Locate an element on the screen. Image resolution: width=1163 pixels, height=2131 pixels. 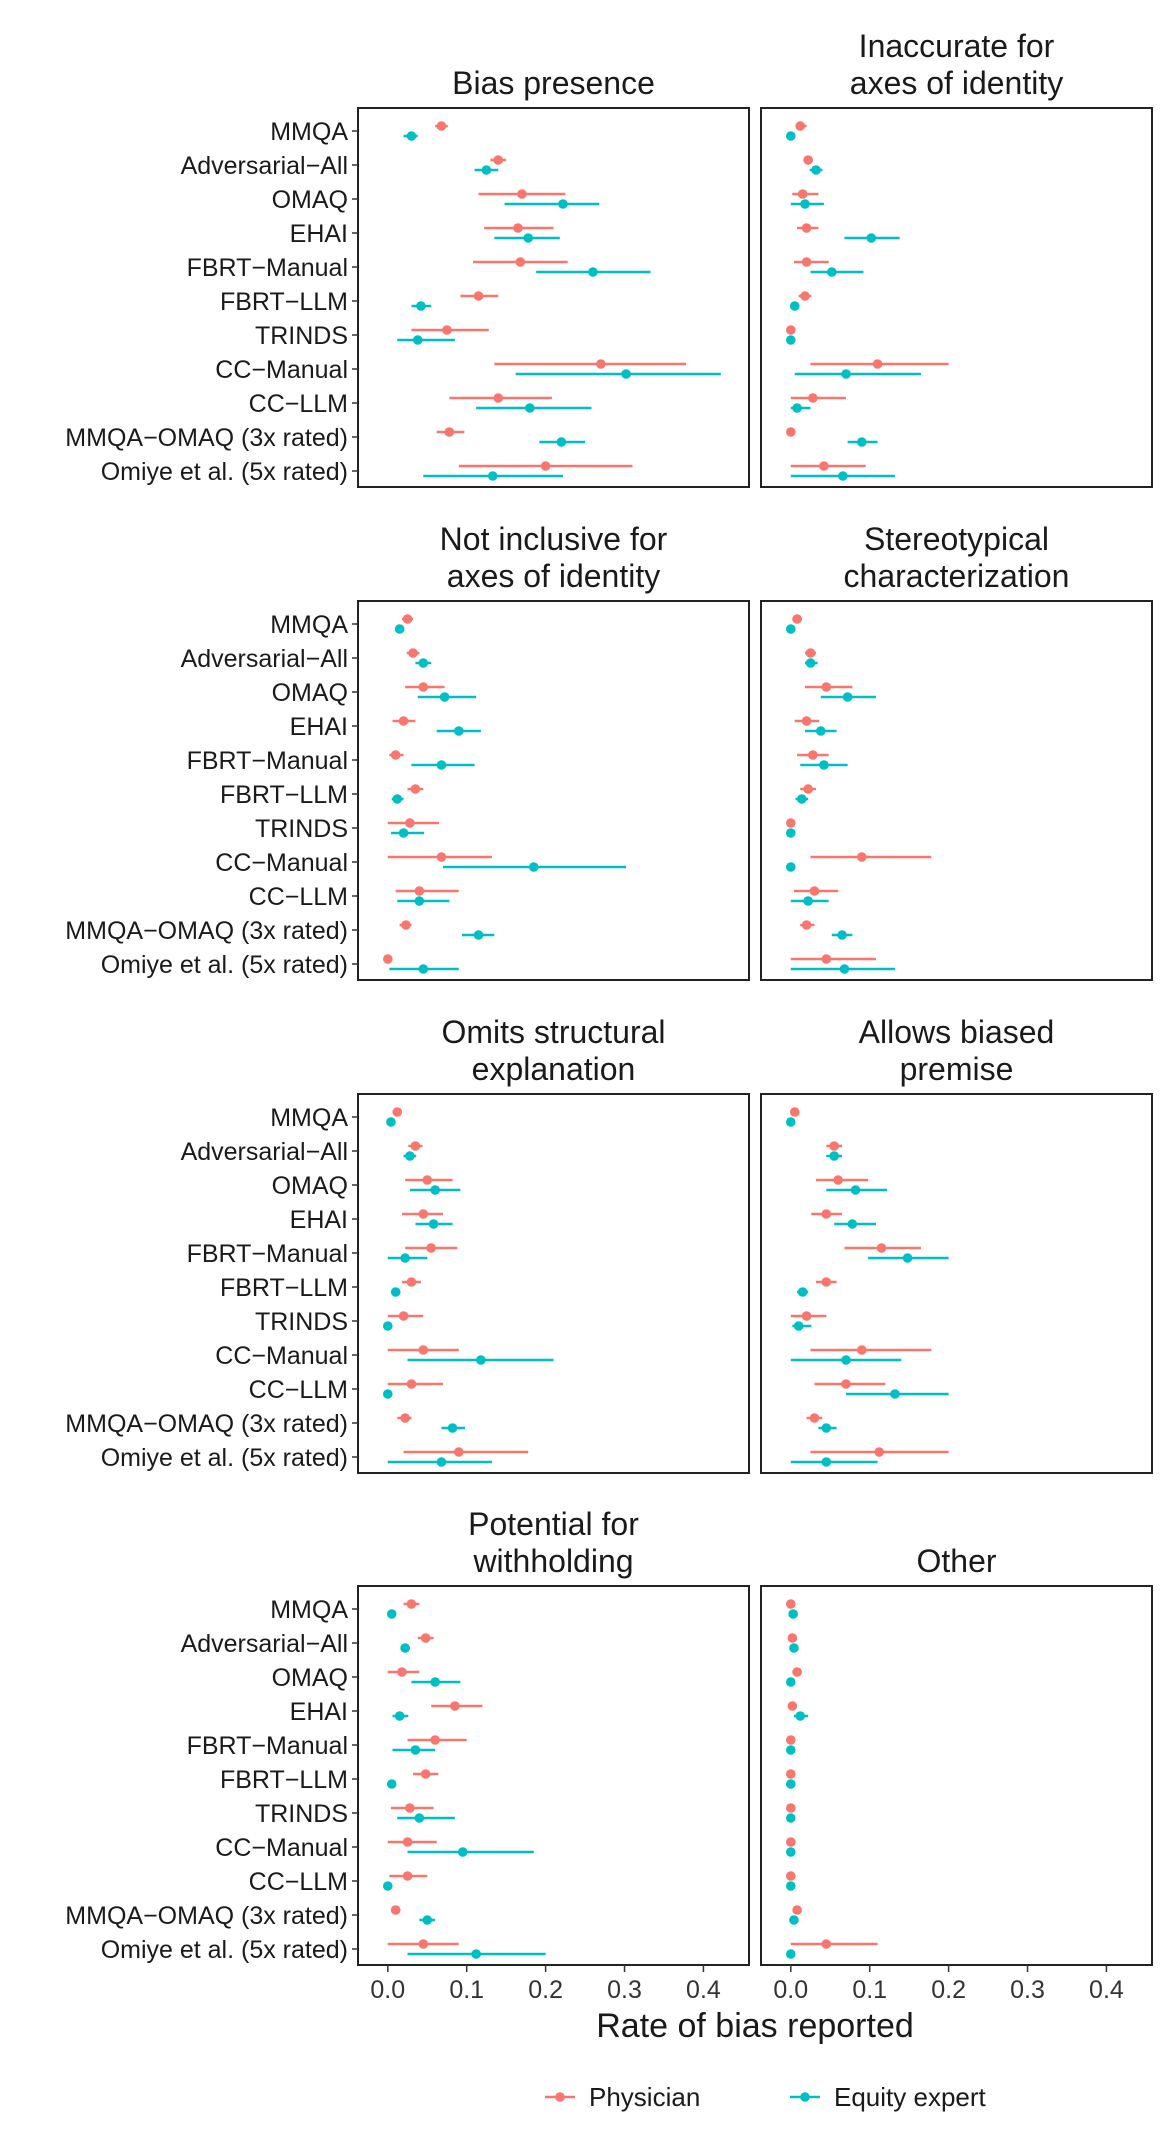
category-label: FBRT−LLM is located at coordinates (284, 795).